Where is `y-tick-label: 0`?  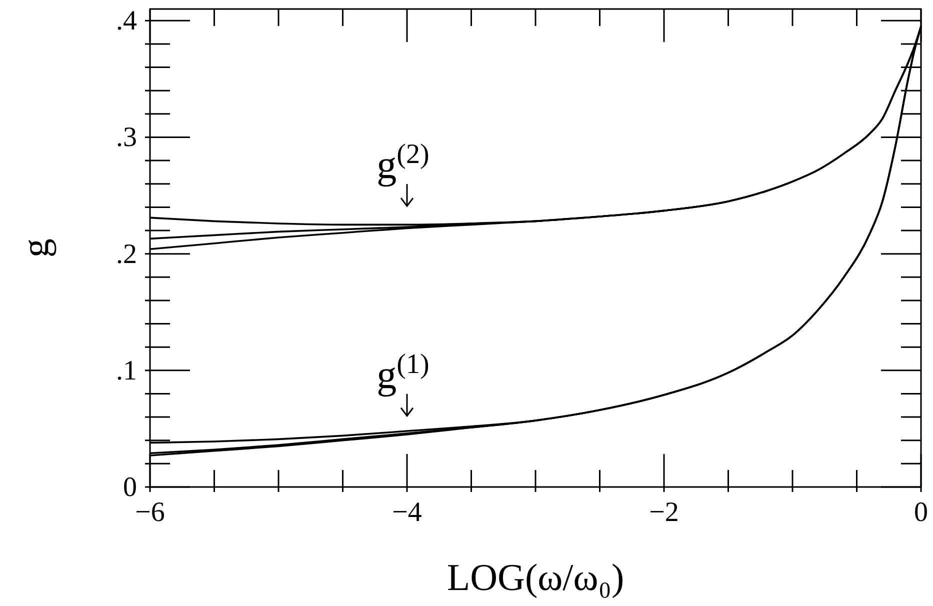
y-tick-label: 0 is located at coordinates (130, 487).